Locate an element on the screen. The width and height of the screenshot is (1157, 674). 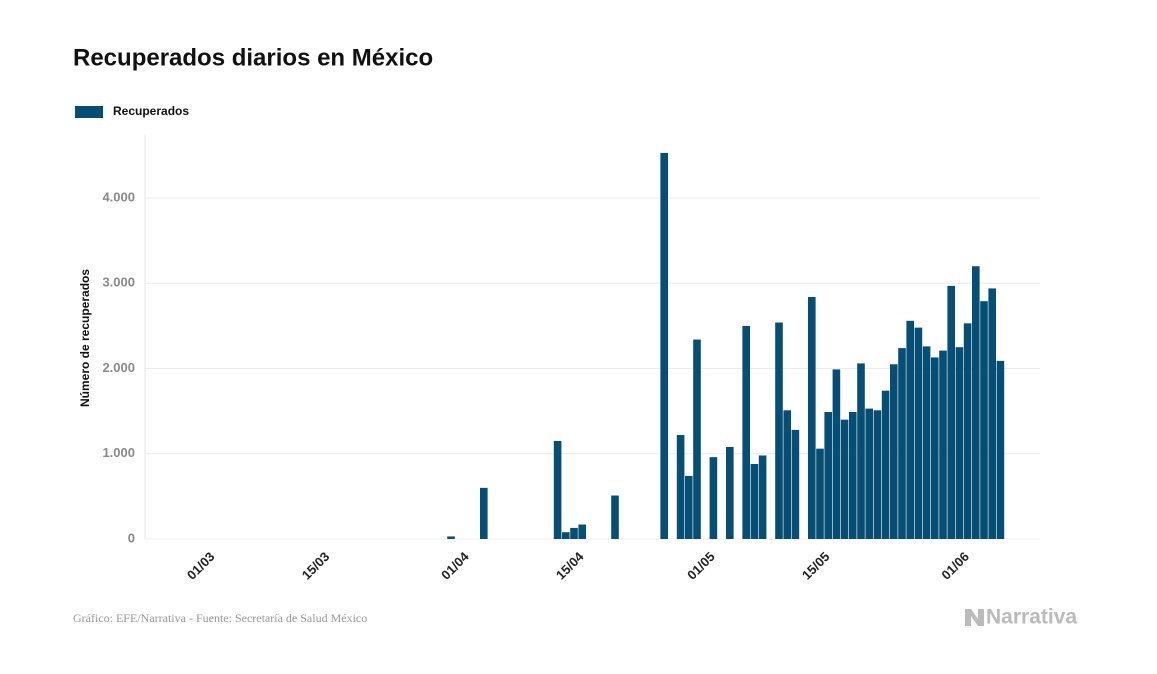
legend-swatch is located at coordinates (89, 112).